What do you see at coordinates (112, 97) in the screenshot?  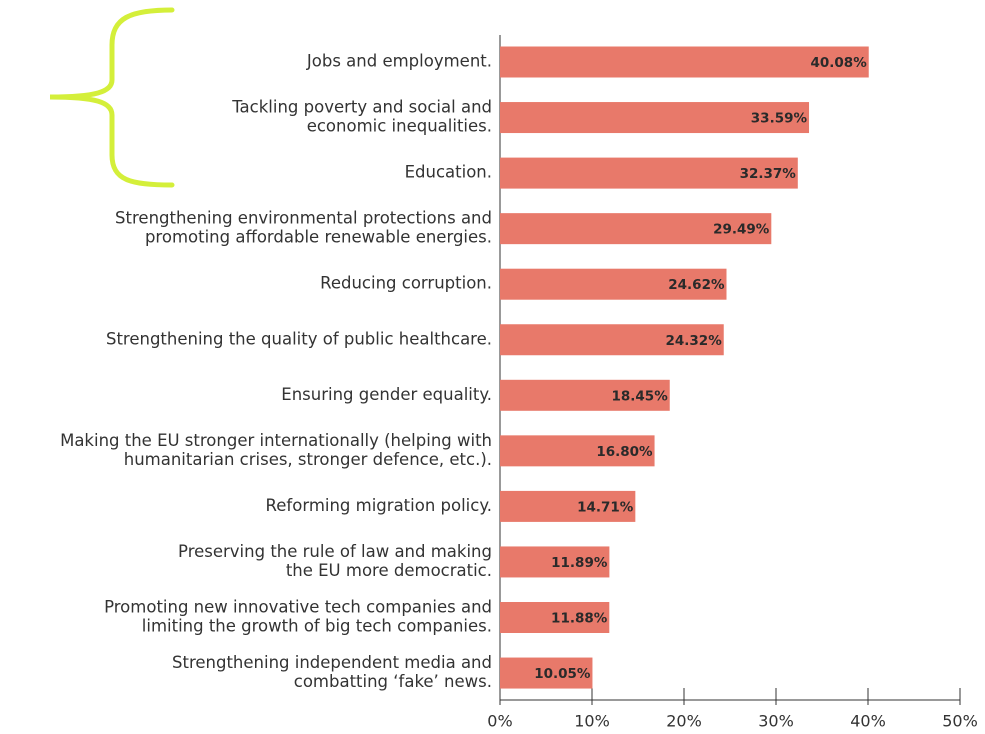 I see `highlight-brace` at bounding box center [112, 97].